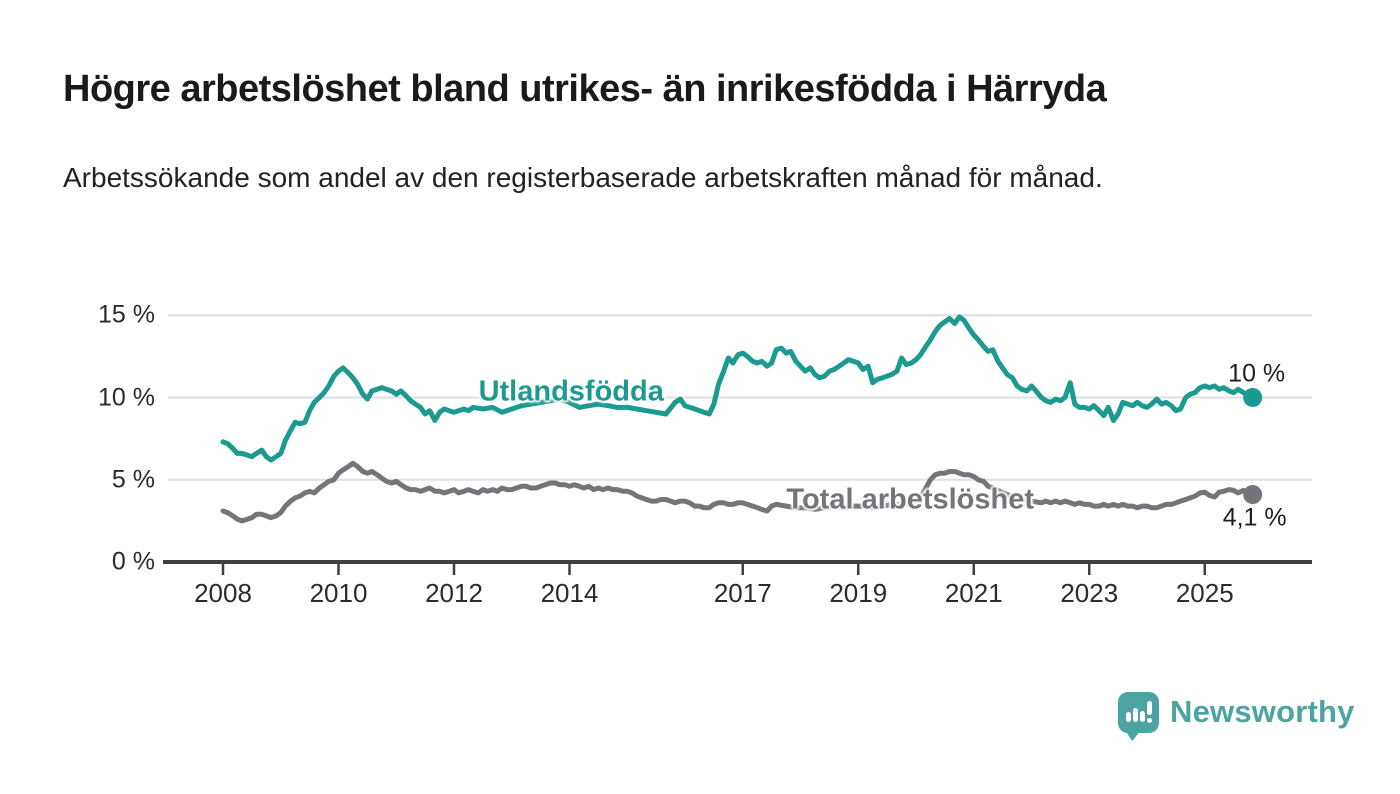  What do you see at coordinates (1257, 373) in the screenshot?
I see `end-value-label-utlandsfodda: 10 %` at bounding box center [1257, 373].